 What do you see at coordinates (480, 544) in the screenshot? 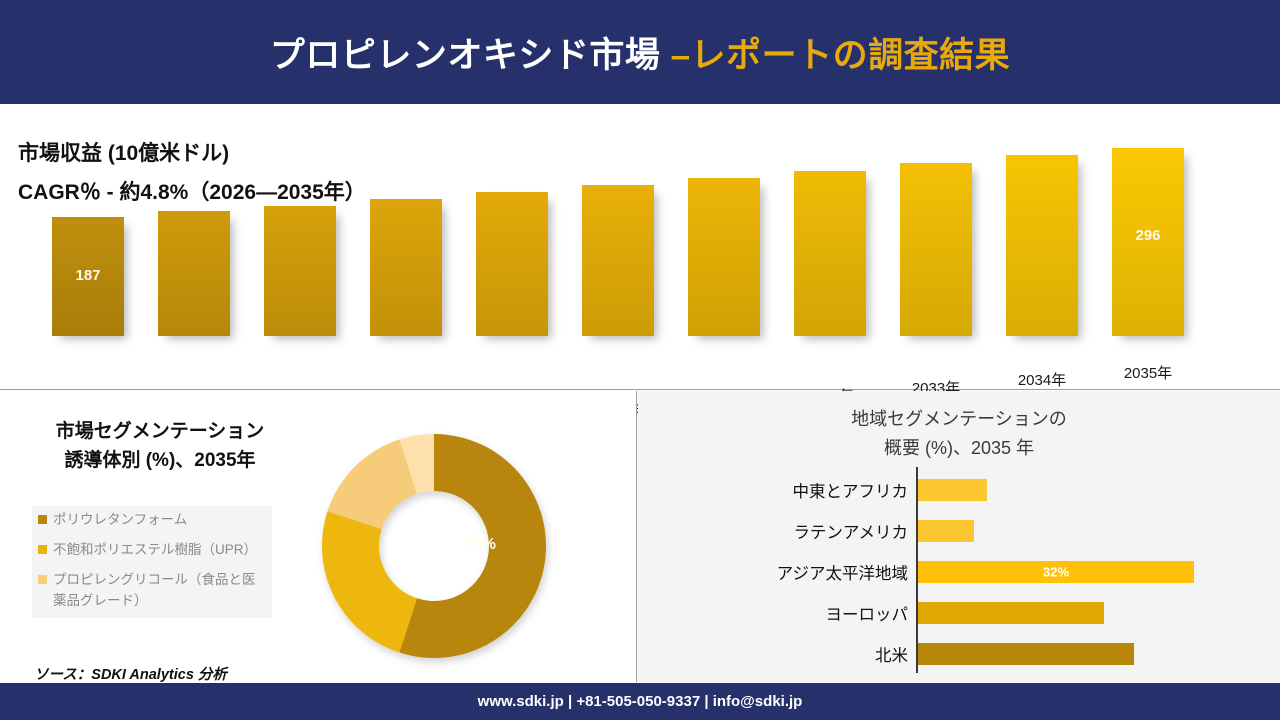
I see `donut-callout-label: 55%` at bounding box center [480, 544].